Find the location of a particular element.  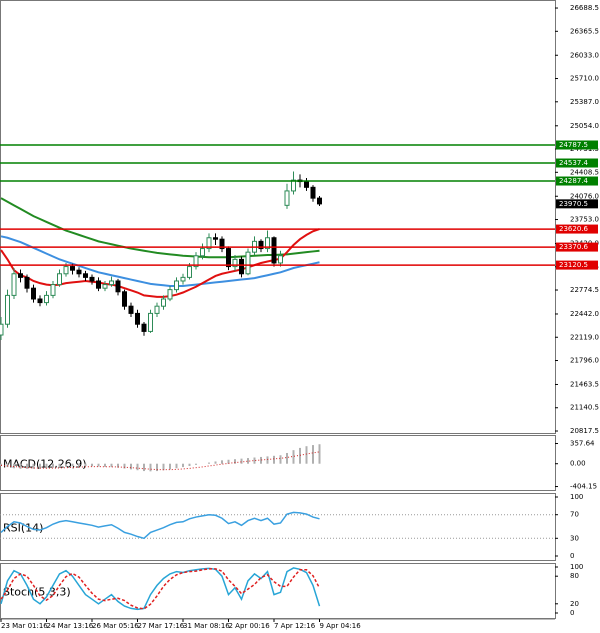

y-tick-label: 21463.5 is located at coordinates (584, 384).